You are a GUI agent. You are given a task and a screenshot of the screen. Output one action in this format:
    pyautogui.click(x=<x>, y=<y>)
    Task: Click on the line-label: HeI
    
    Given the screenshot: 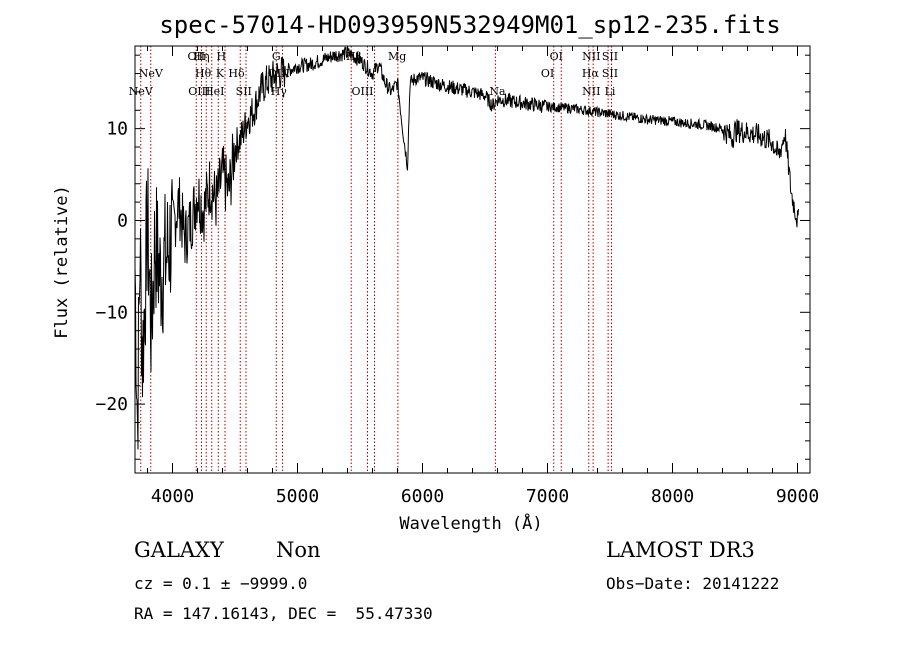 What is the action you would take?
    pyautogui.click(x=214, y=91)
    